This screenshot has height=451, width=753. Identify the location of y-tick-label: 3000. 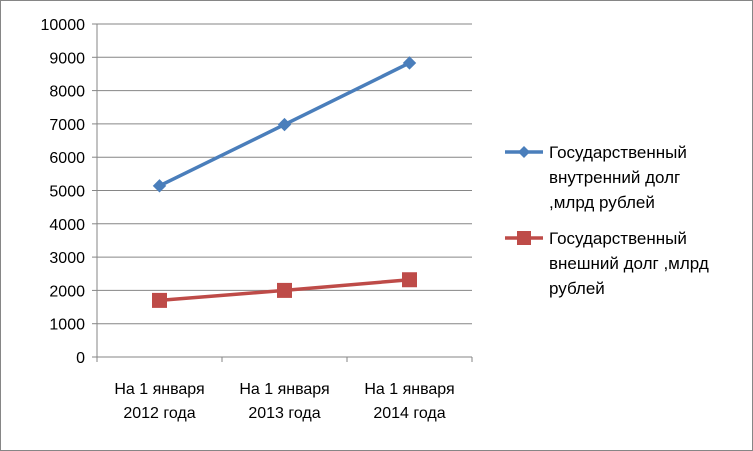
(67, 258).